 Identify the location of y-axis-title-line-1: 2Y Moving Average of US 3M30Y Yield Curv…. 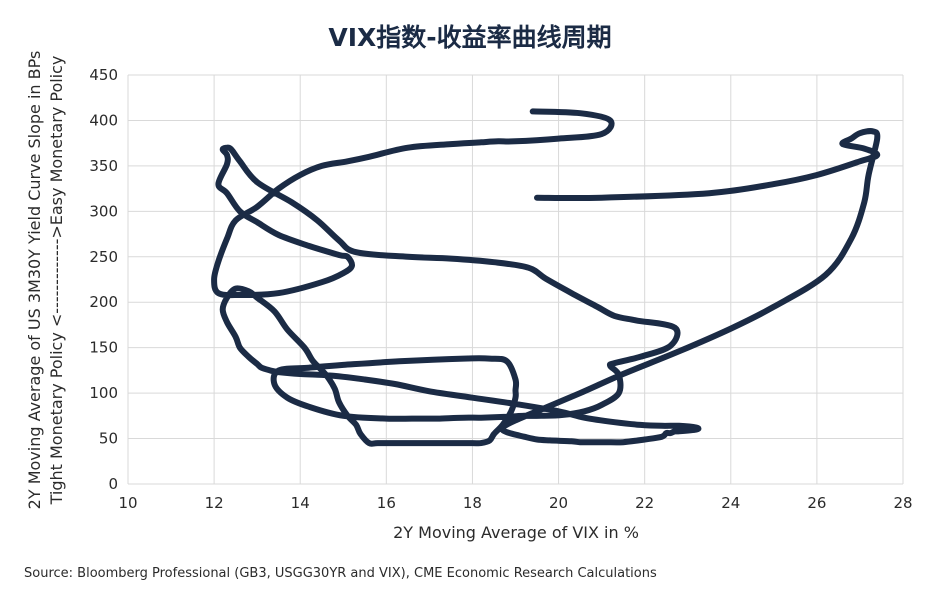
(34, 280).